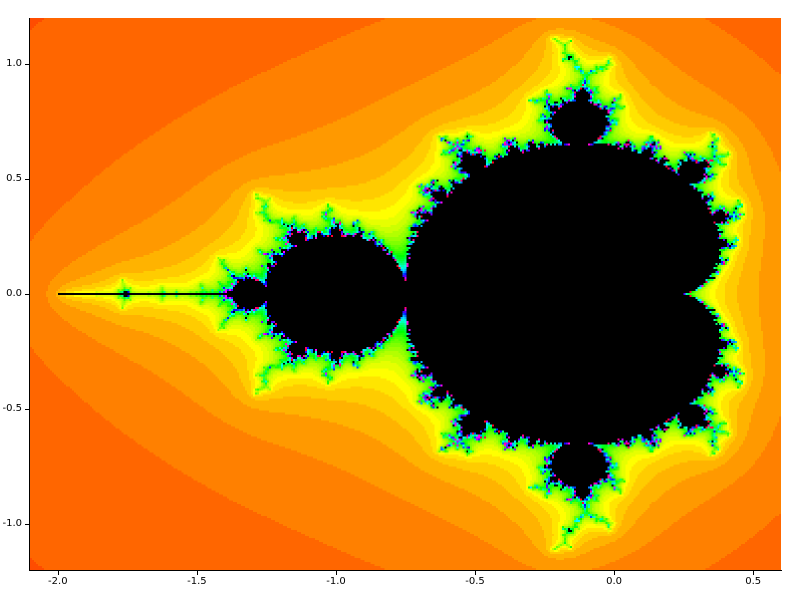 The height and width of the screenshot is (600, 800). What do you see at coordinates (475, 581) in the screenshot?
I see `x-tick-label: -0.5` at bounding box center [475, 581].